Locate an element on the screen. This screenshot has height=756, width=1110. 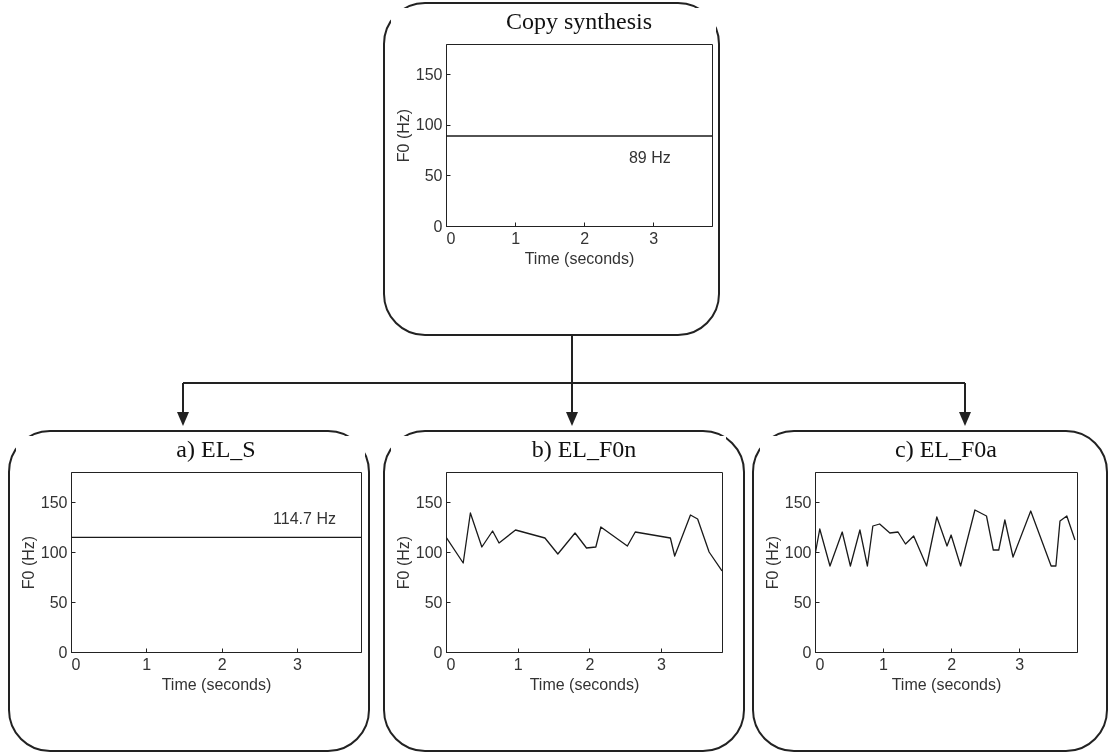
chart-title: a) EL_S is located at coordinates (216, 449).